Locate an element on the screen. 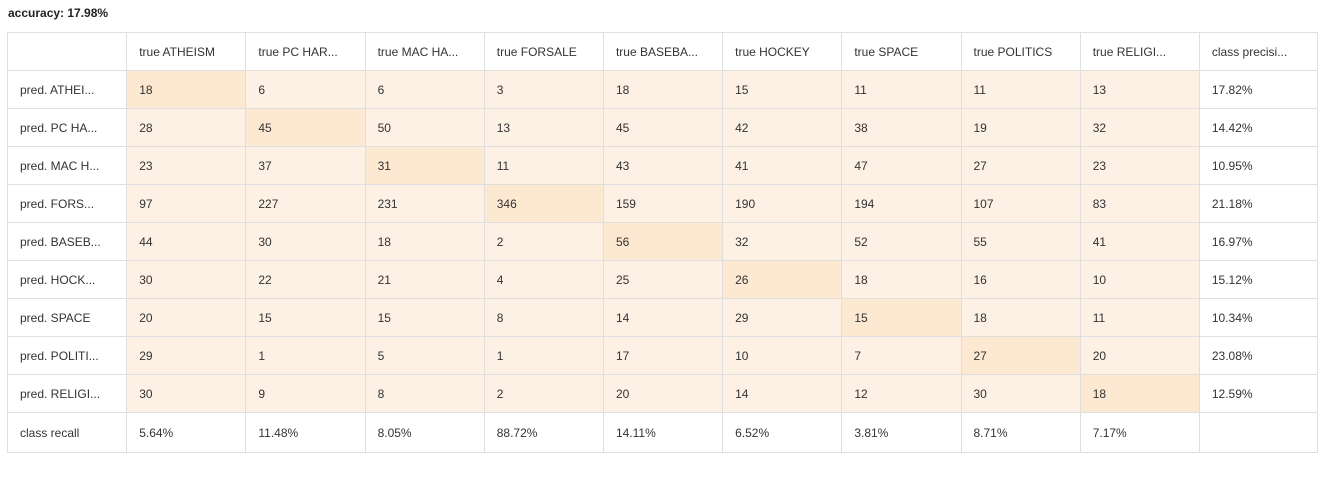  matrix-cell: 190 is located at coordinates (782, 203).